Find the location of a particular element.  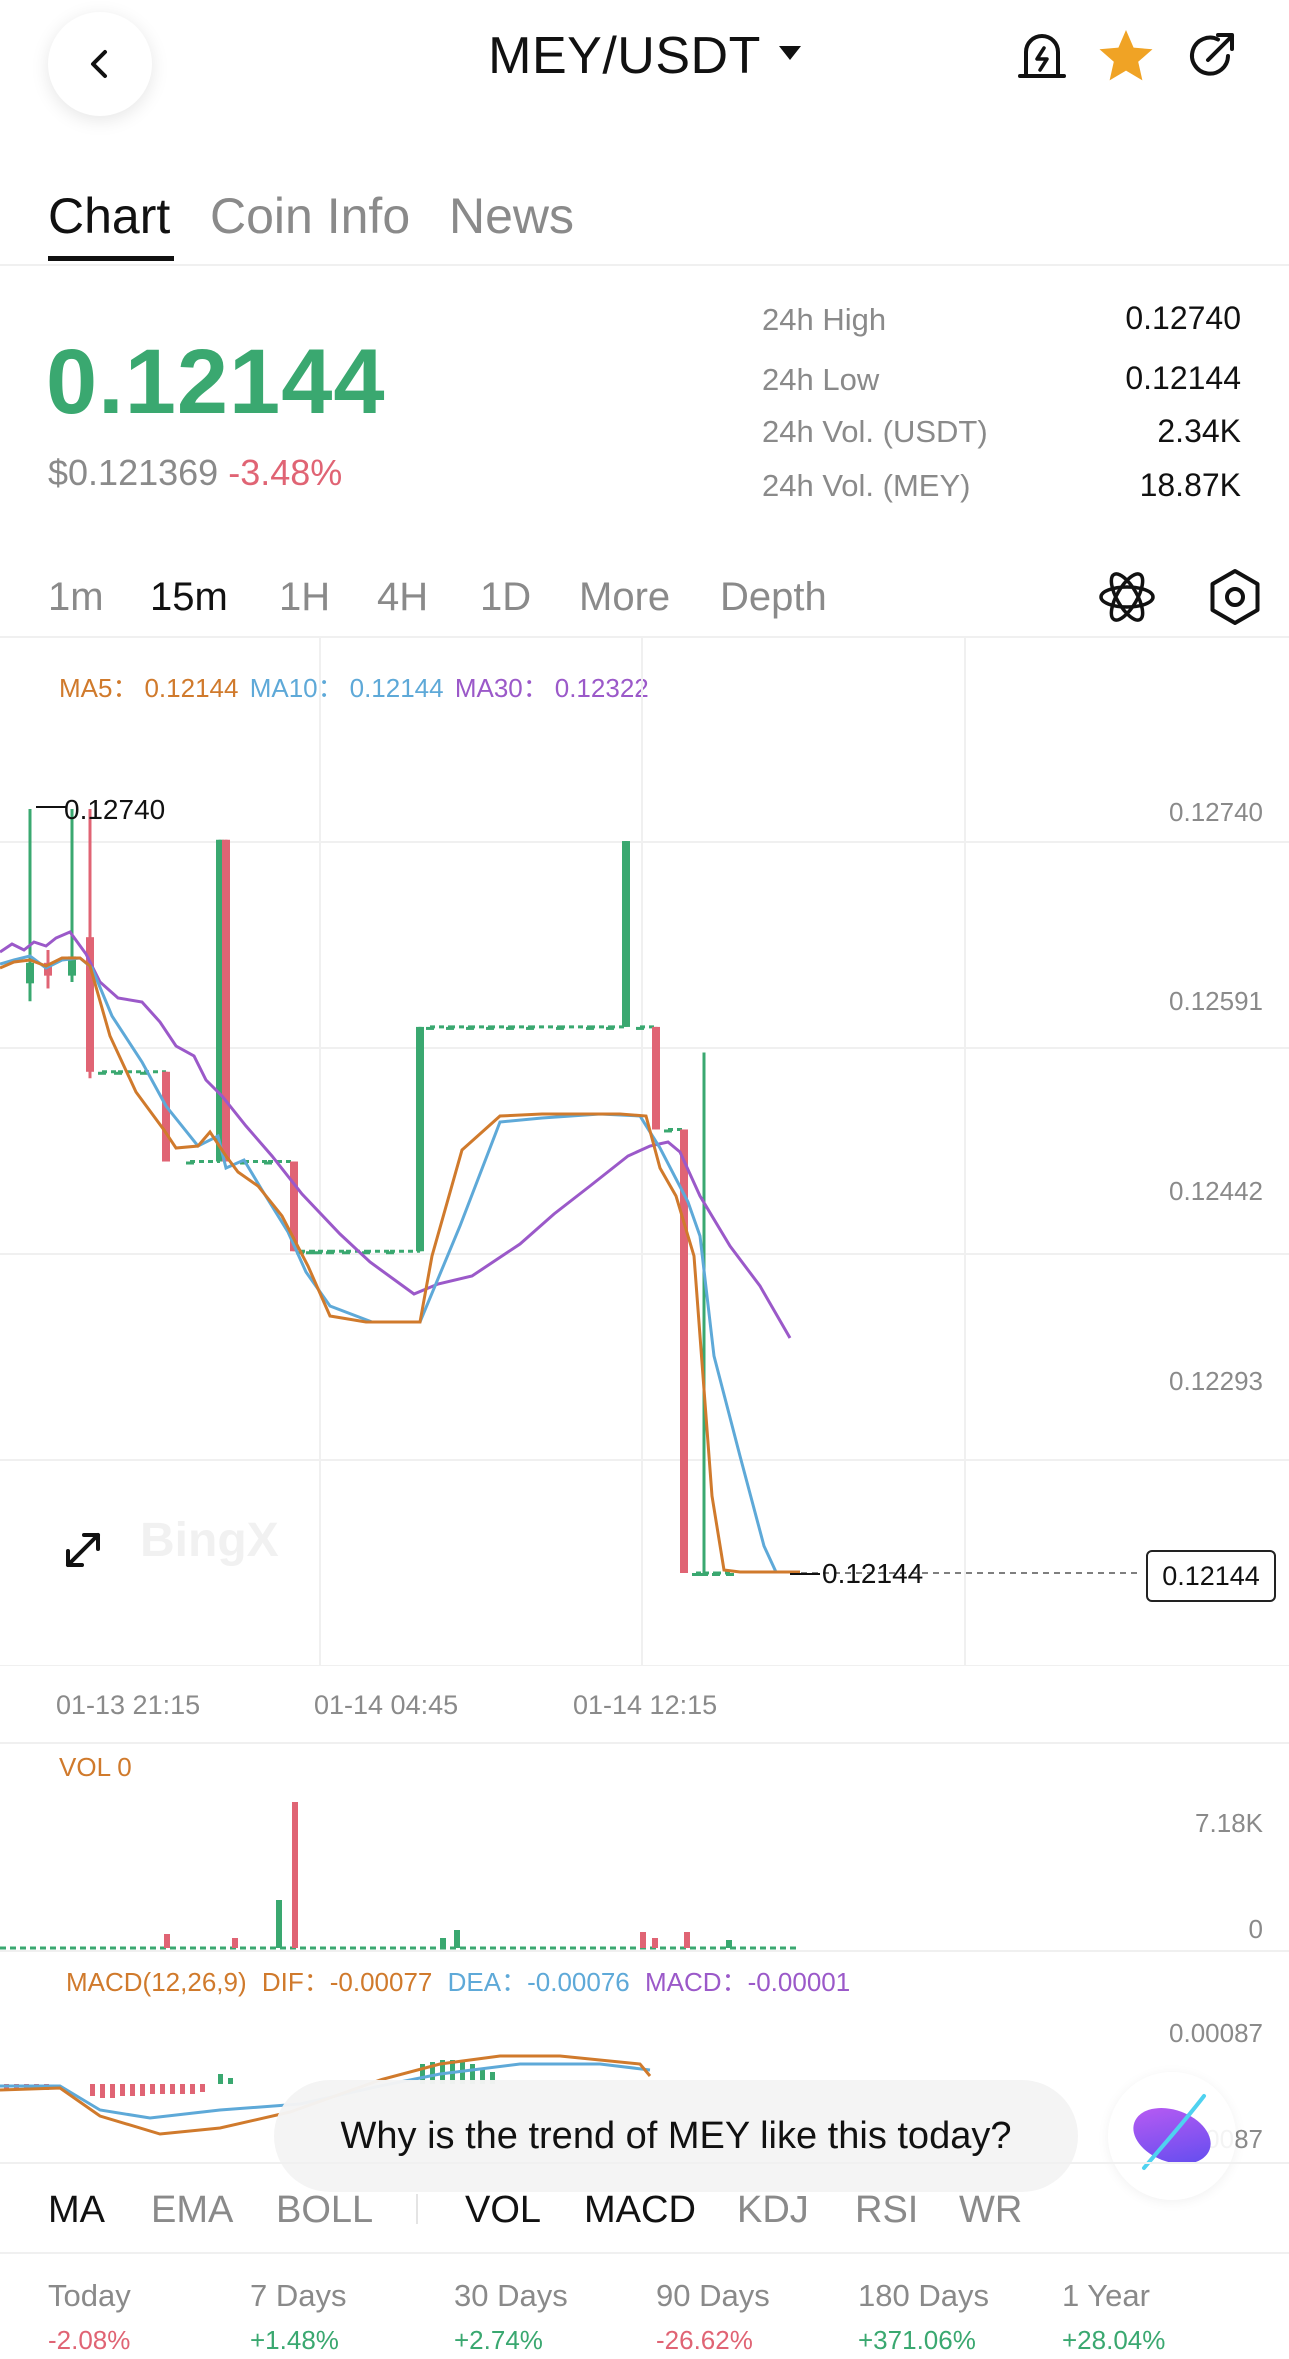

stat-value-vol-usdt: 2.34K is located at coordinates (1199, 431).